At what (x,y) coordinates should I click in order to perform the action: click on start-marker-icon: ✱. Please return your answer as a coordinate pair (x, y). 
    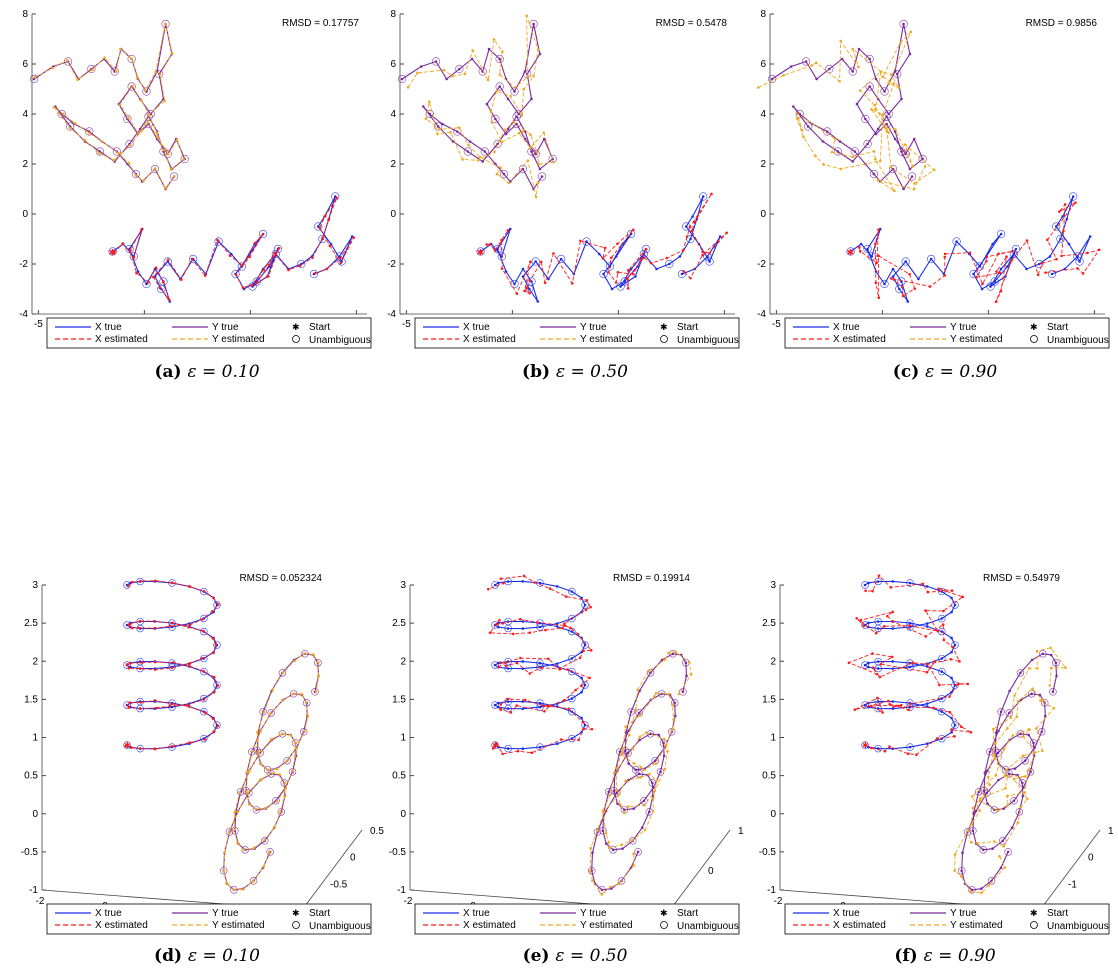
    Looking at the image, I should click on (664, 327).